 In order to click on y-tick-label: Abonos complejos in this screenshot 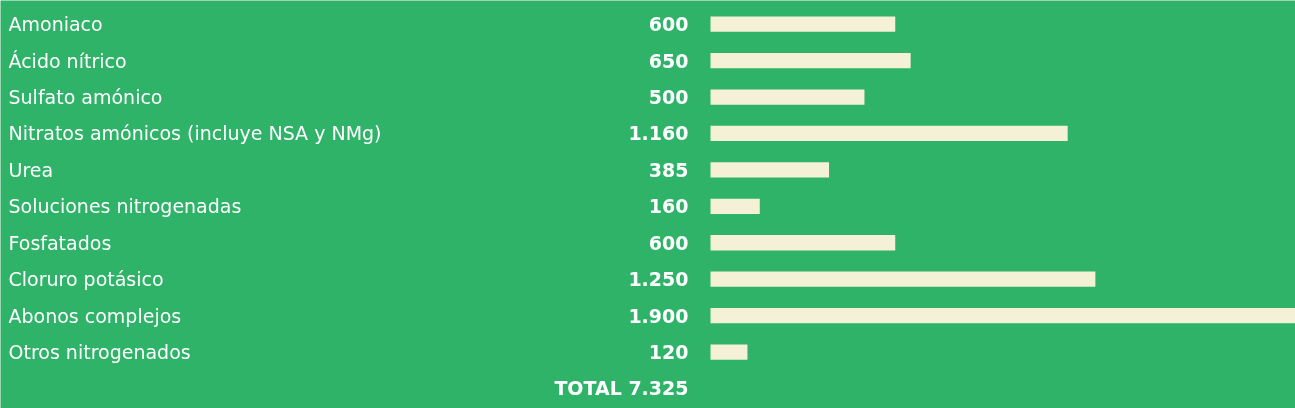, I will do `click(95, 315)`.